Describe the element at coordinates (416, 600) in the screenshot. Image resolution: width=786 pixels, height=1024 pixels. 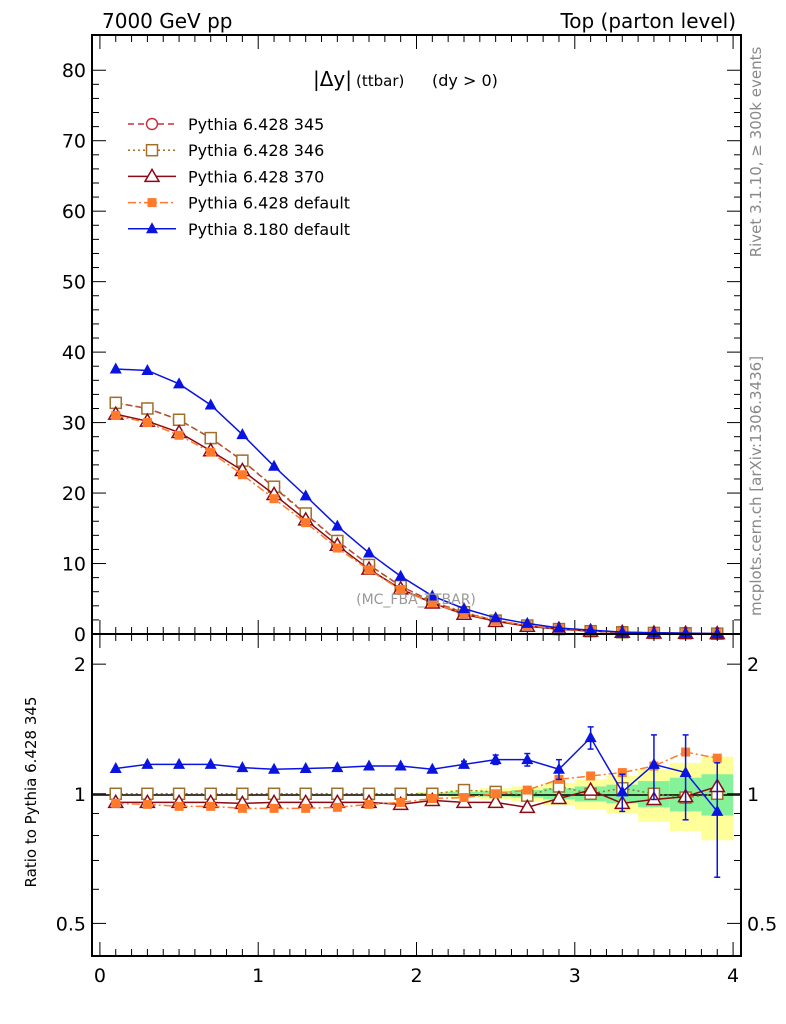
I see `watermark: (MC_FBA_TTBAR)` at that location.